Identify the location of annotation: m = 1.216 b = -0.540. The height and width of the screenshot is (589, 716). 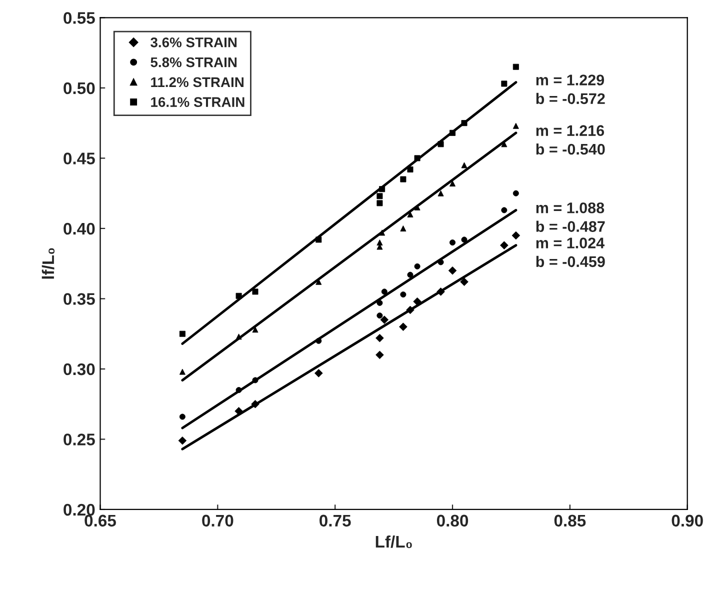
(570, 140).